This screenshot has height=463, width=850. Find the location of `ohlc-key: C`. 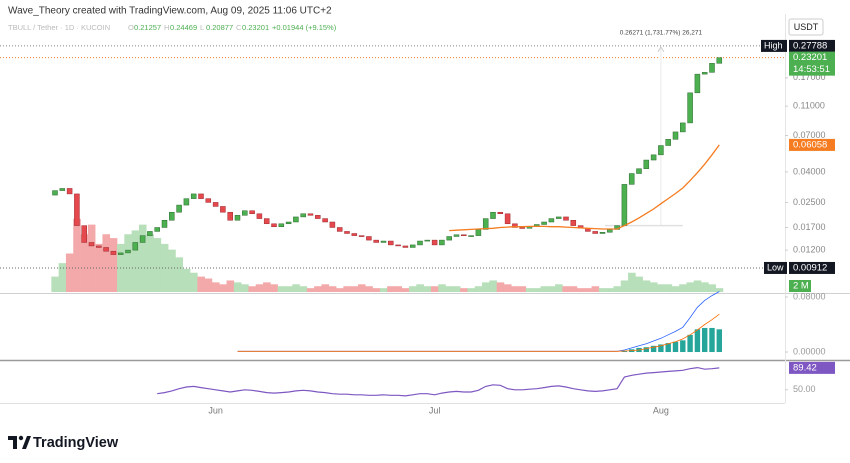

ohlc-key: C is located at coordinates (239, 27).